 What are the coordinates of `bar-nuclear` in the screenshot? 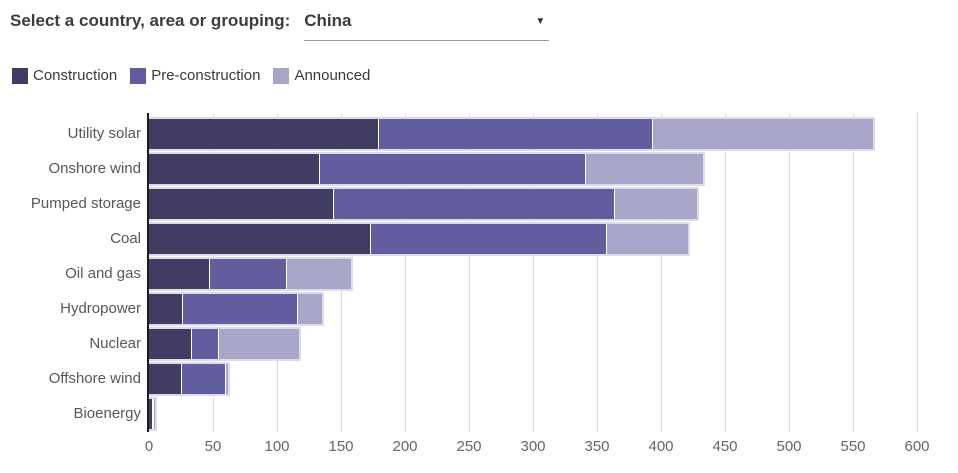 It's located at (225, 343).